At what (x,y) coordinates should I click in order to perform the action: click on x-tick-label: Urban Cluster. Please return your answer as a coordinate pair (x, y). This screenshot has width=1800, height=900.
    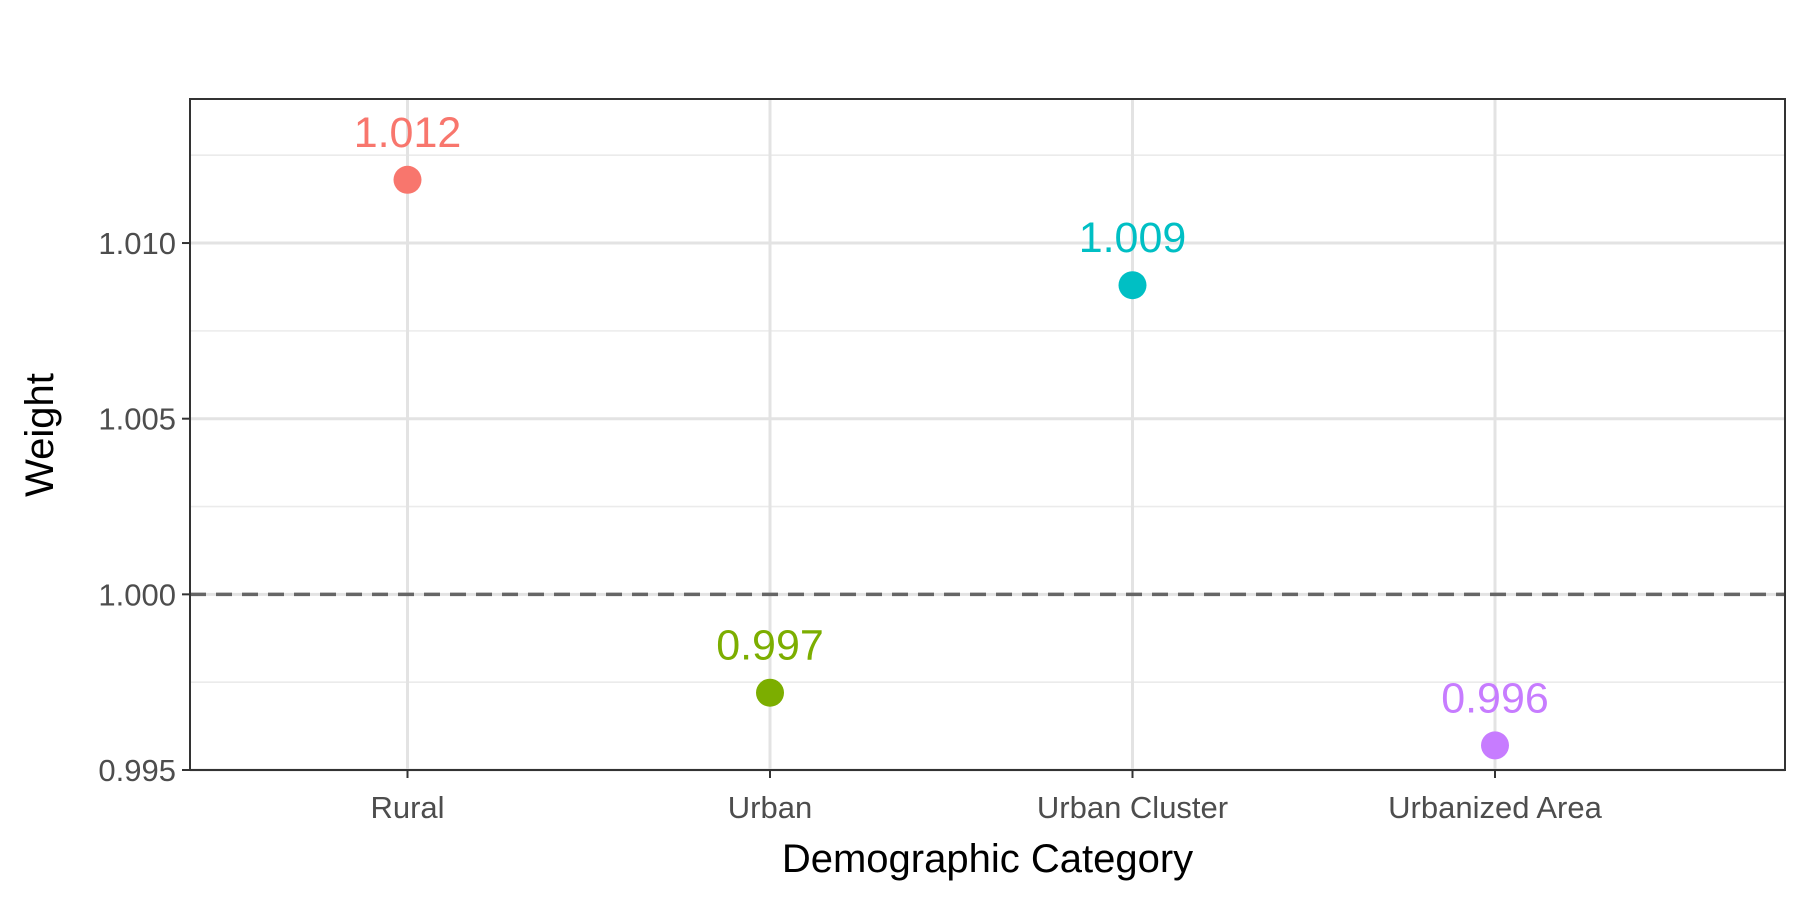
    Looking at the image, I should click on (1132, 807).